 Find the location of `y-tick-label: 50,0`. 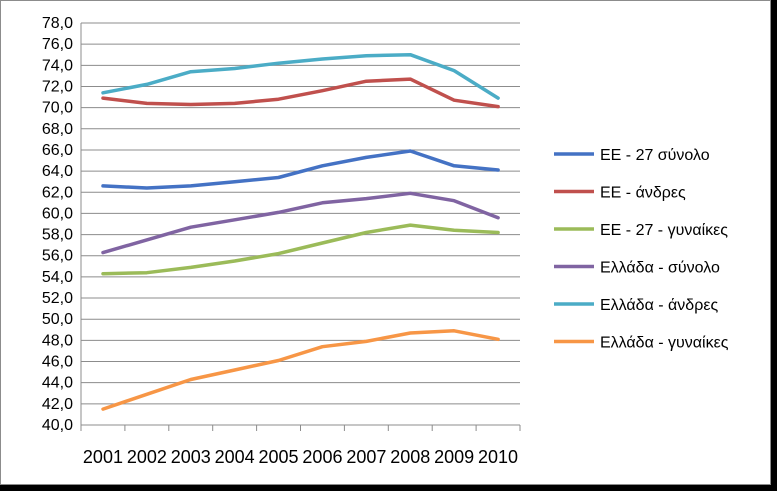

y-tick-label: 50,0 is located at coordinates (57, 319).